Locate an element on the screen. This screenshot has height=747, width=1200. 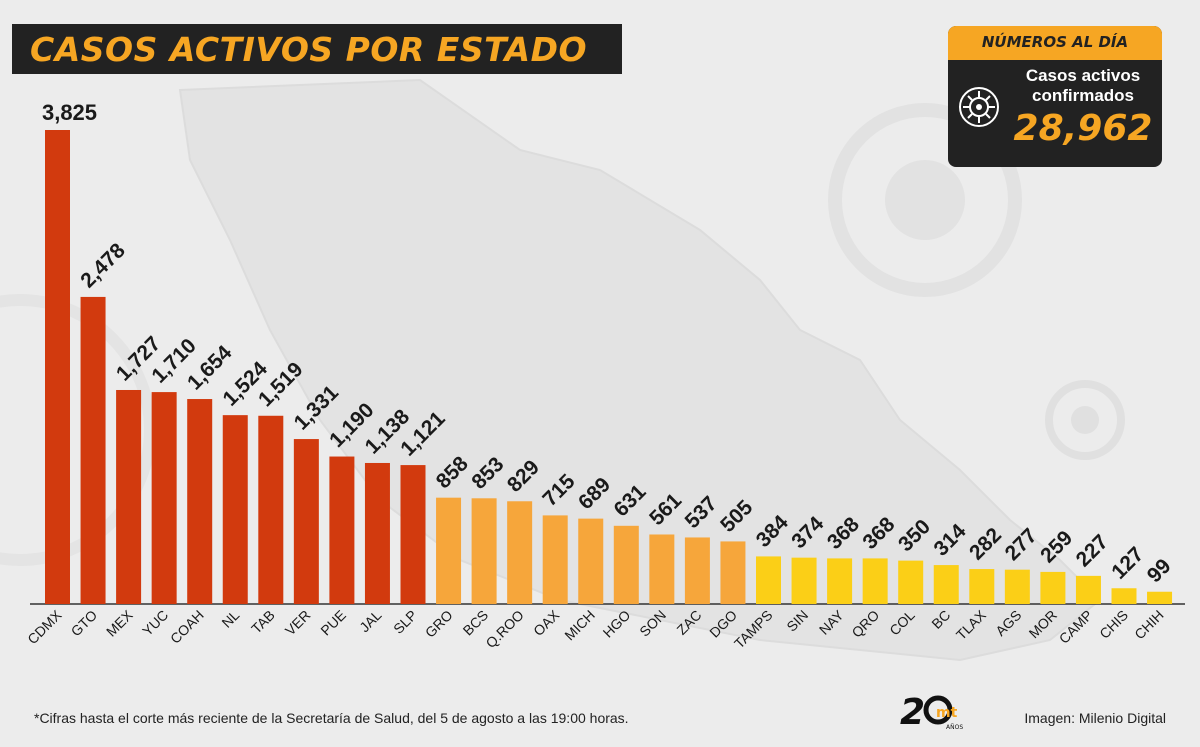
value-label: 282 is located at coordinates (985, 544).